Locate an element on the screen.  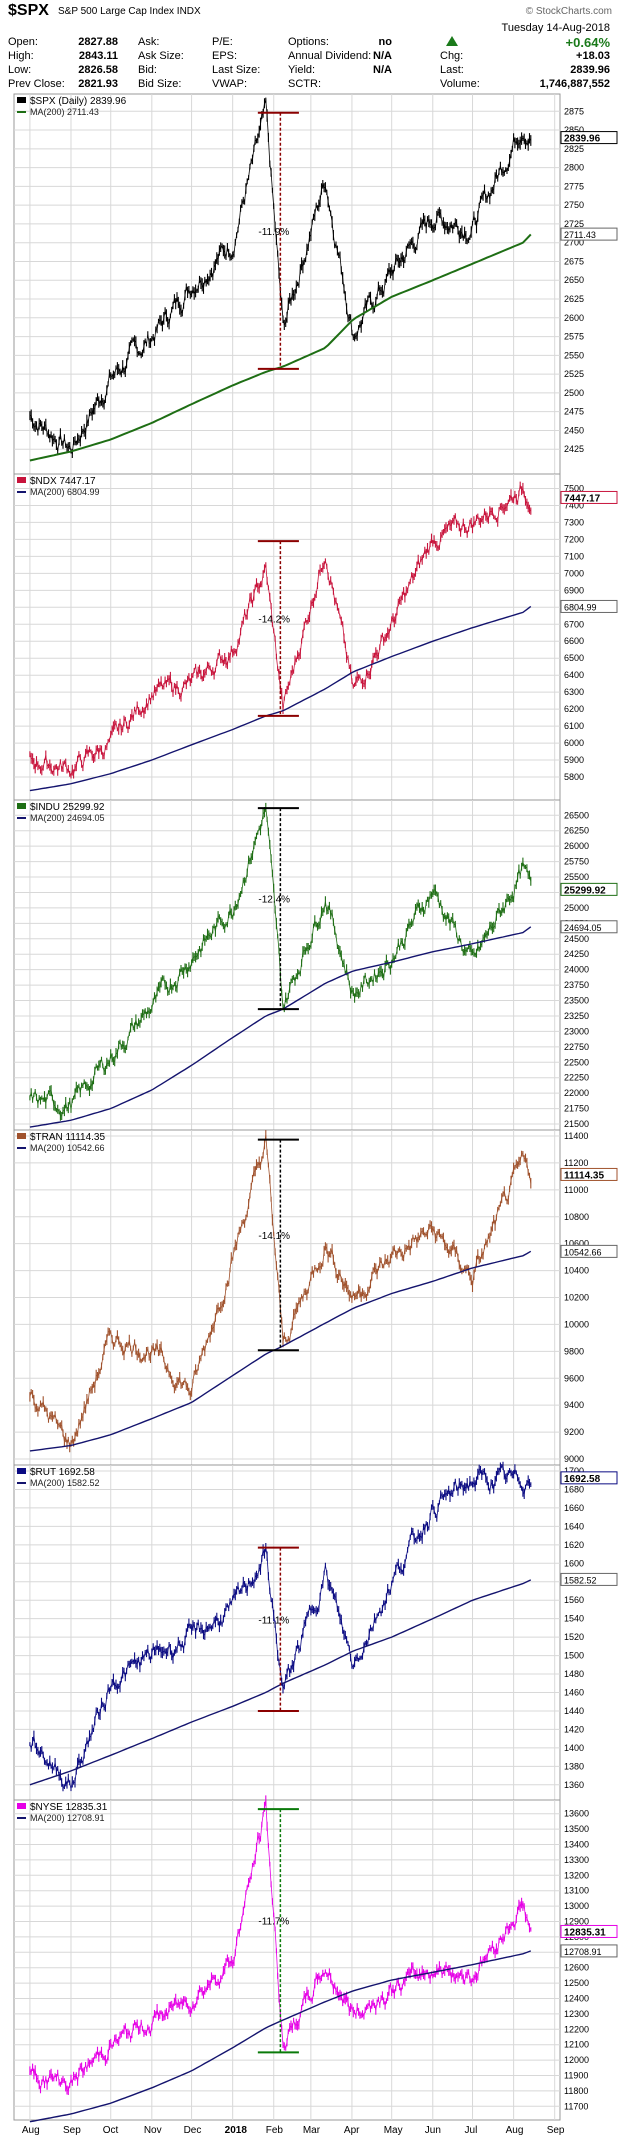
y-tick-label: 26250 is located at coordinates (576, 831).